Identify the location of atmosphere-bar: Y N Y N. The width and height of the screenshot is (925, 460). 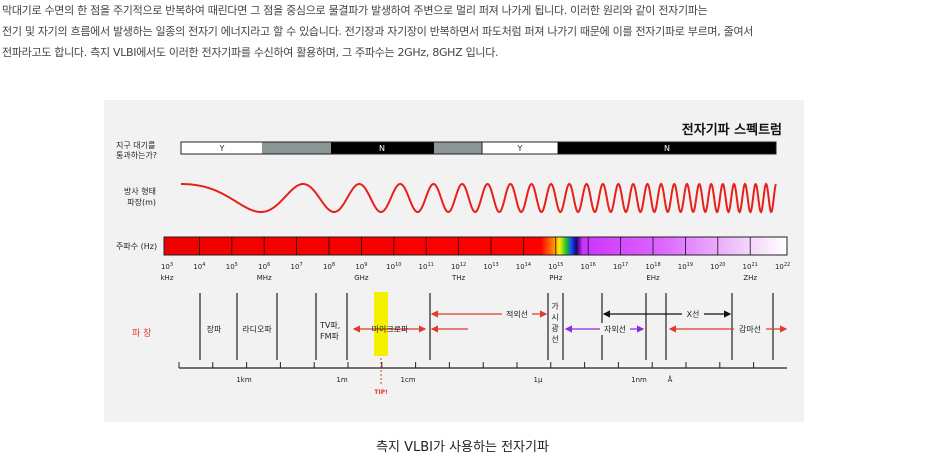
(478, 148).